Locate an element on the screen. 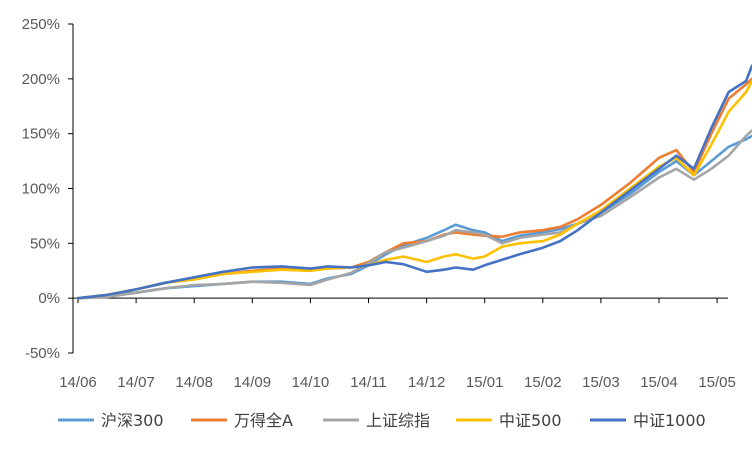 The image size is (752, 452). y-axis-ticks: -50% 0% 50% 100% 150% 200% 250% is located at coordinates (47, 189).